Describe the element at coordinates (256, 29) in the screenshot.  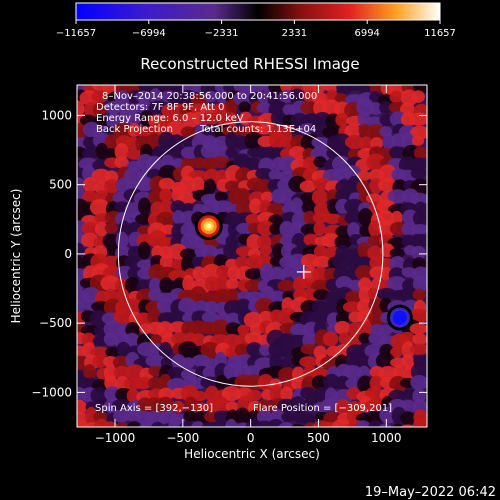
I see `colorbar-ticks: −11657 −6994 −2331 2331 6994 11657` at that location.